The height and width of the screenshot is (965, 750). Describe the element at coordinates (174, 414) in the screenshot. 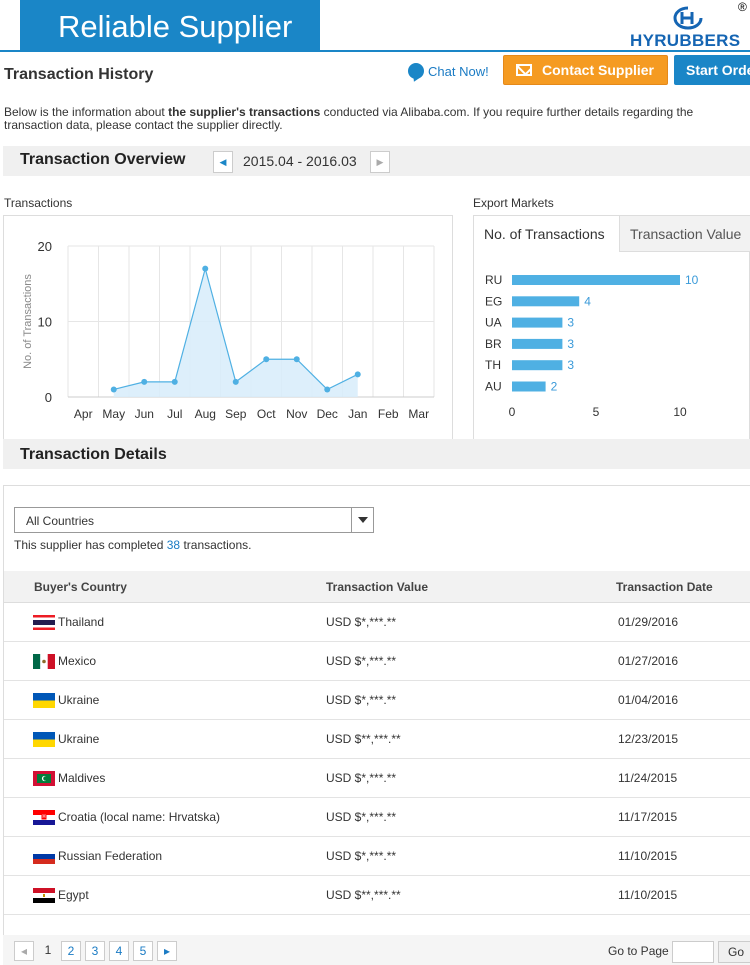

I see `x-tick-label: Jul` at that location.